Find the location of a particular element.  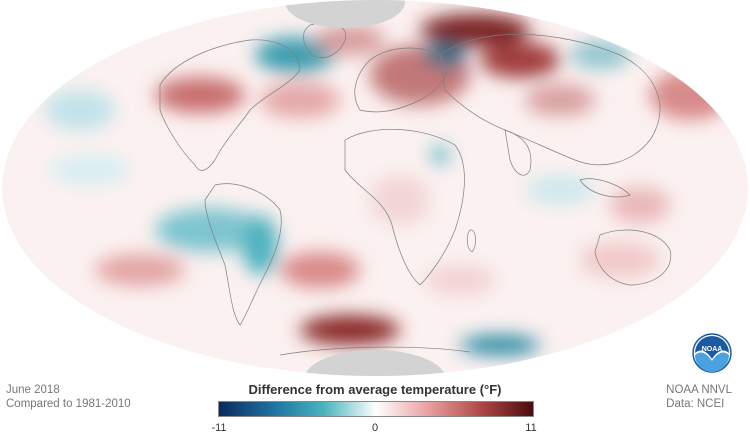

india-outline is located at coordinates (518, 152).